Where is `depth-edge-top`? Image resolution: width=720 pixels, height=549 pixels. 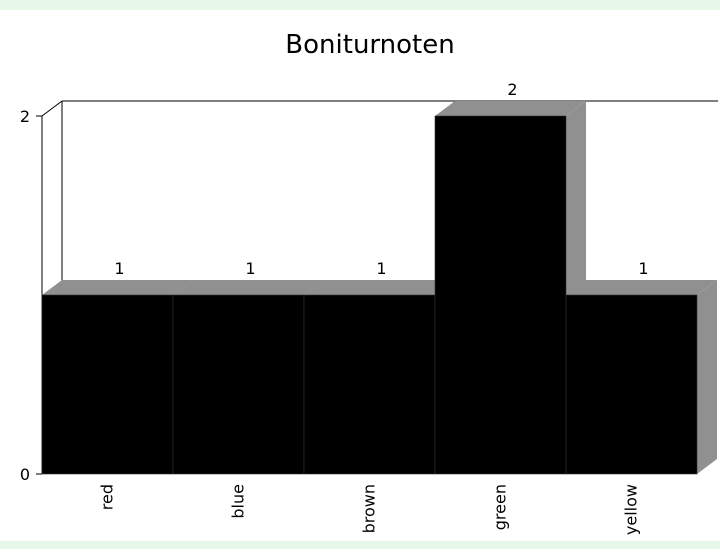 depth-edge-top is located at coordinates (52, 108).